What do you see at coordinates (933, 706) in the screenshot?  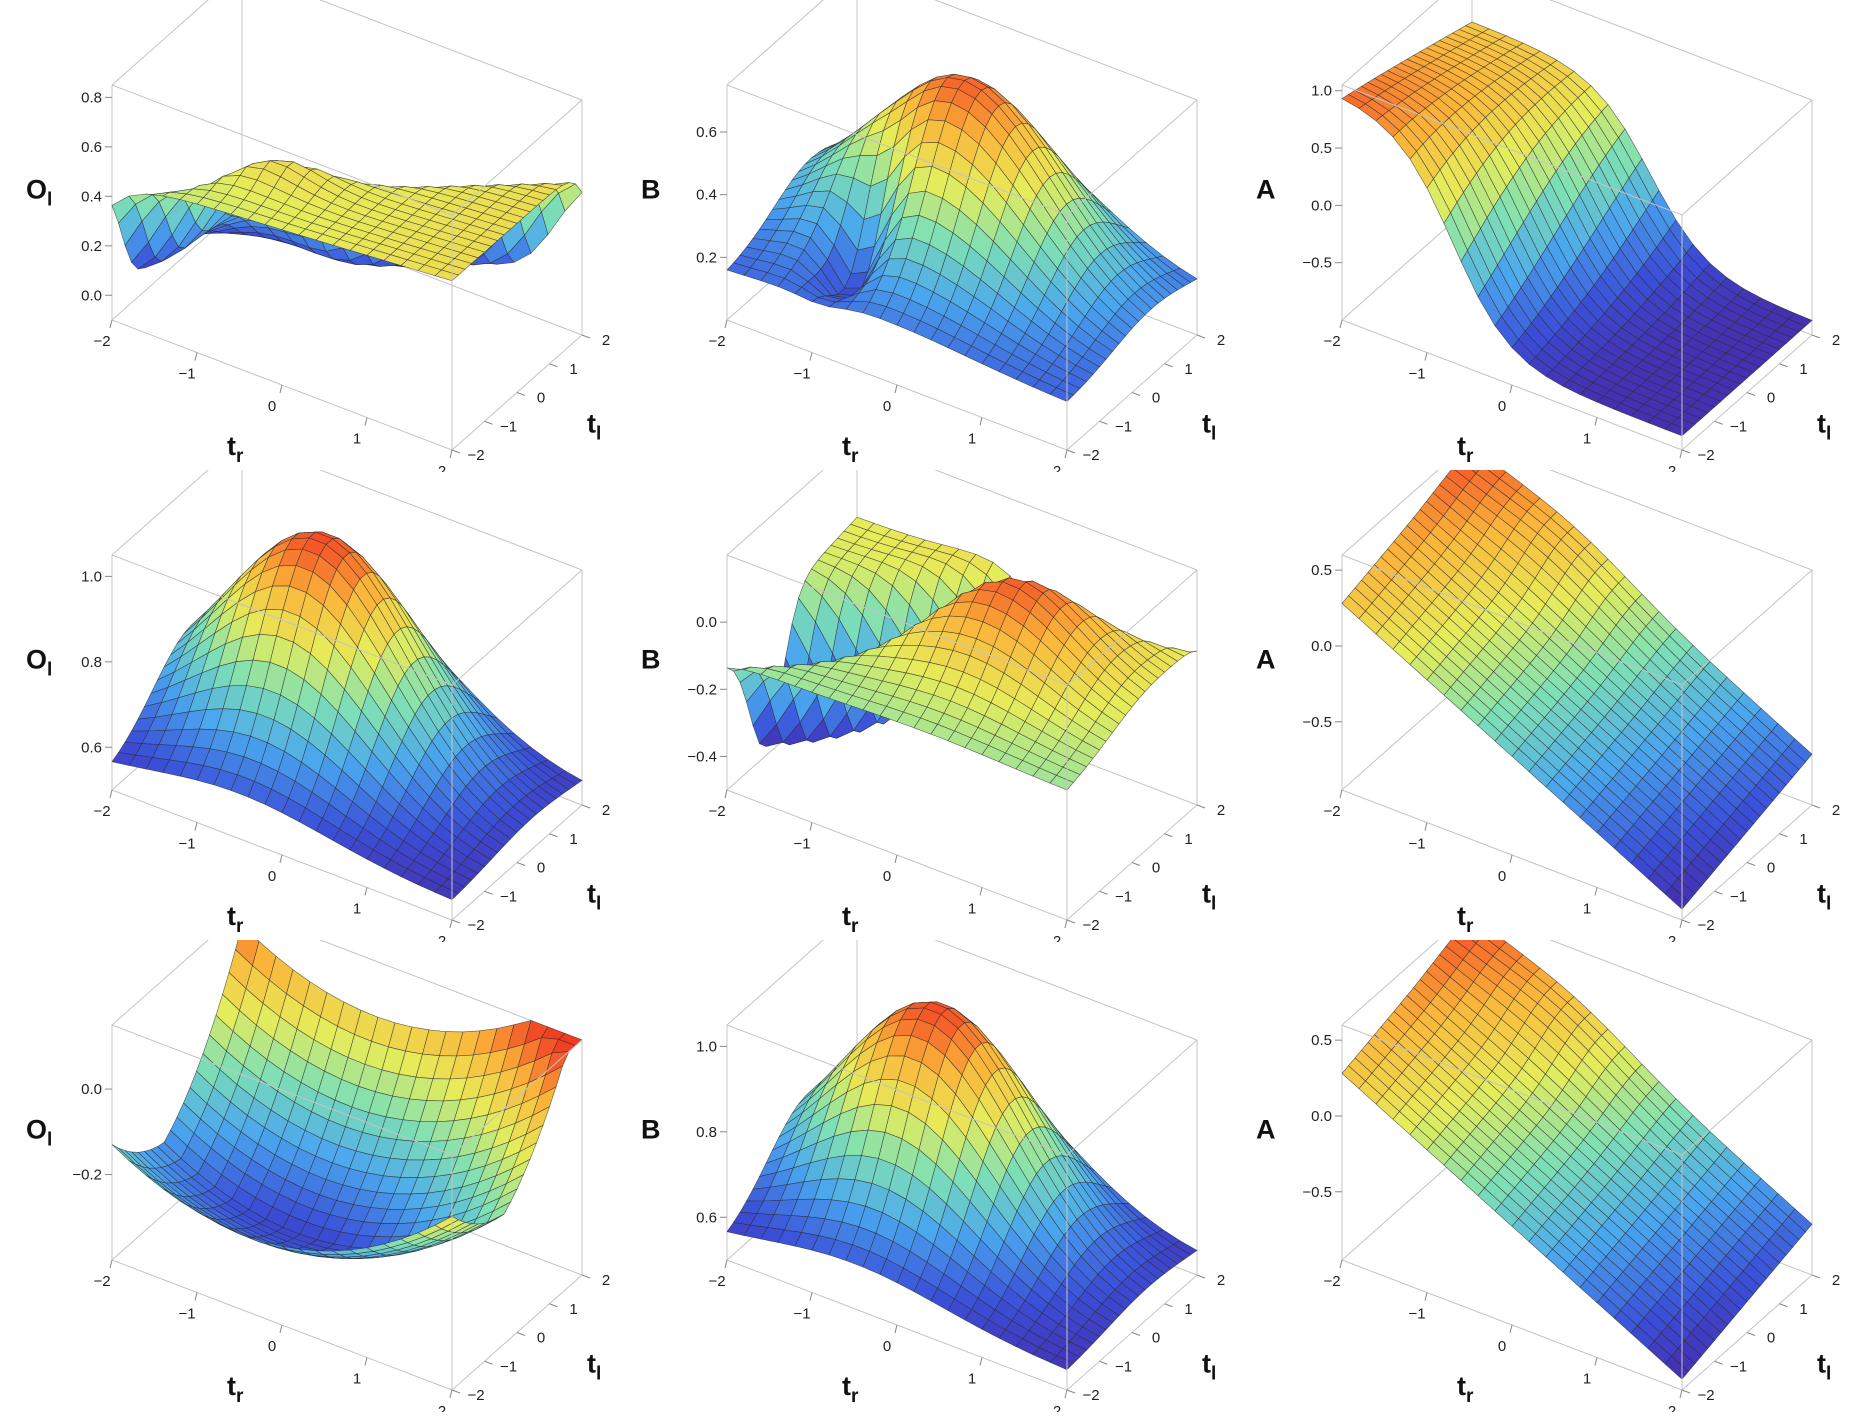 I see `surface-svg: −2 −1 0 1 2 −2 −1 0 1 2 0.0 −0.2 −0.4 tr tl B` at bounding box center [933, 706].